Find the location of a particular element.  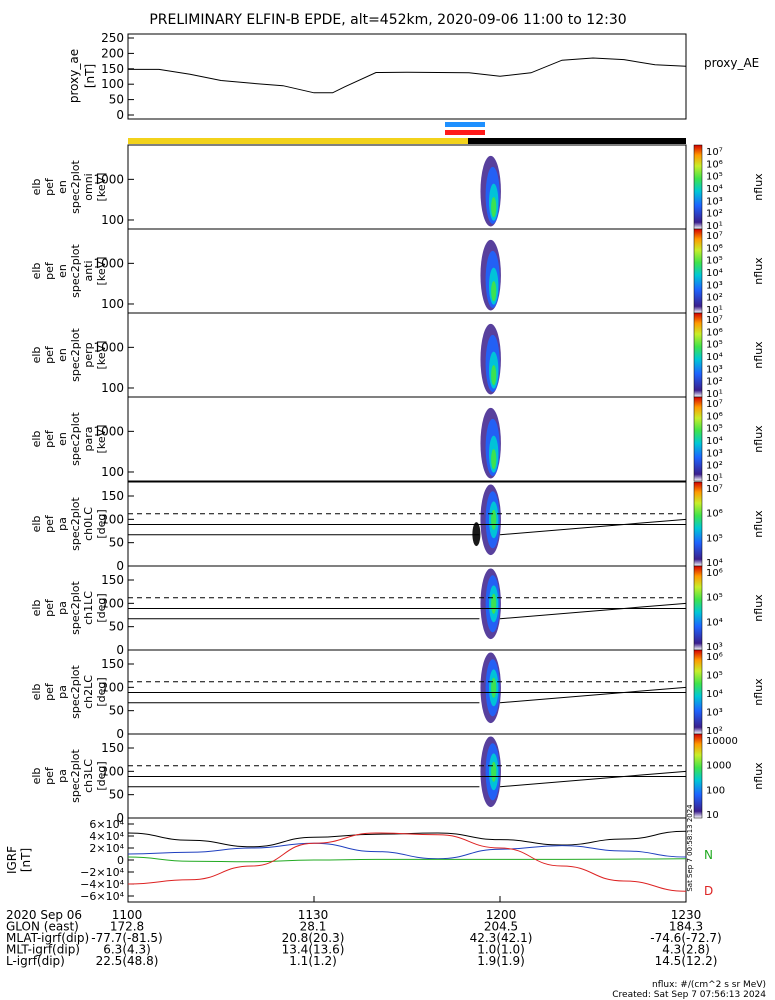

ephemeris-cell: 28.1 is located at coordinates (313, 927).